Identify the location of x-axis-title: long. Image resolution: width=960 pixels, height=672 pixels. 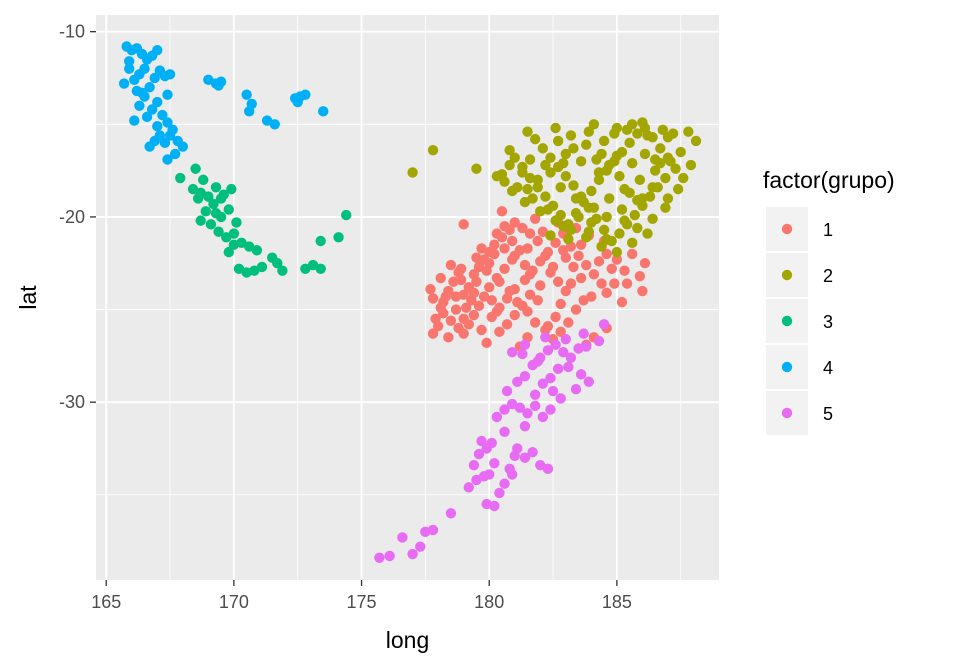
(407, 640).